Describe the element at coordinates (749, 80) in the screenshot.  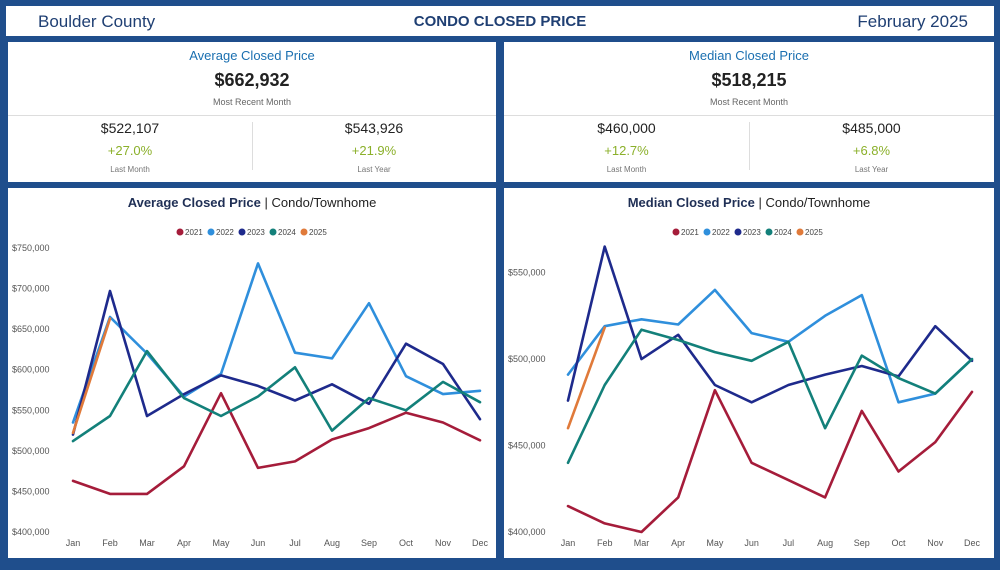
I see `median-card-value: $518,215` at that location.